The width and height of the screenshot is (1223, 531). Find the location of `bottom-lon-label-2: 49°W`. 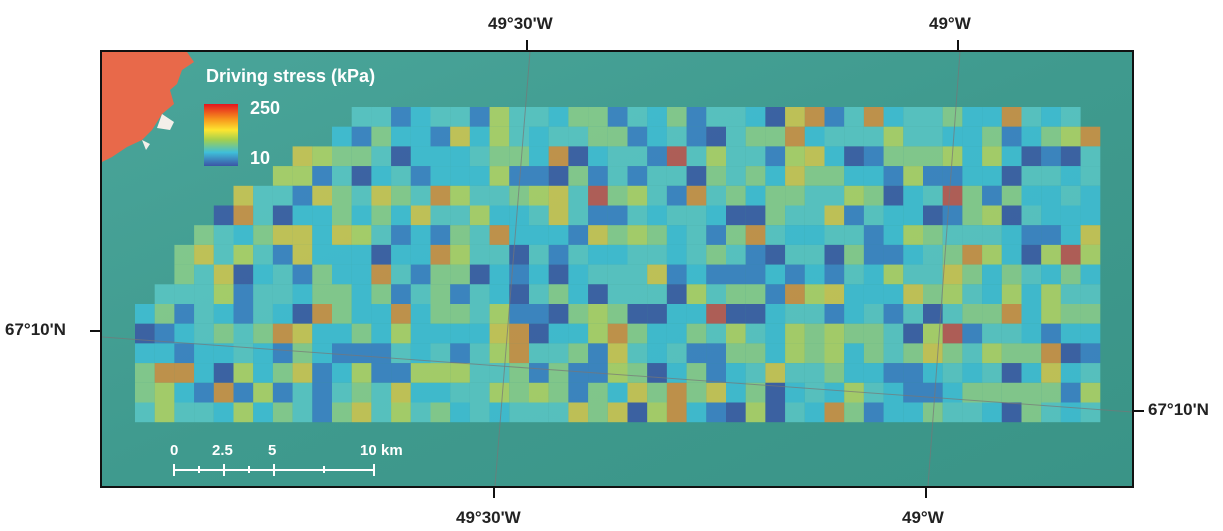

bottom-lon-label-2: 49°W is located at coordinates (923, 517).